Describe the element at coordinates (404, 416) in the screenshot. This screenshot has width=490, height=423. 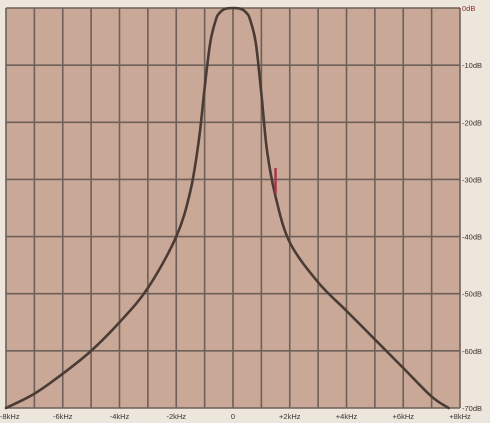
I see `x-tick-label: +6kHz` at that location.